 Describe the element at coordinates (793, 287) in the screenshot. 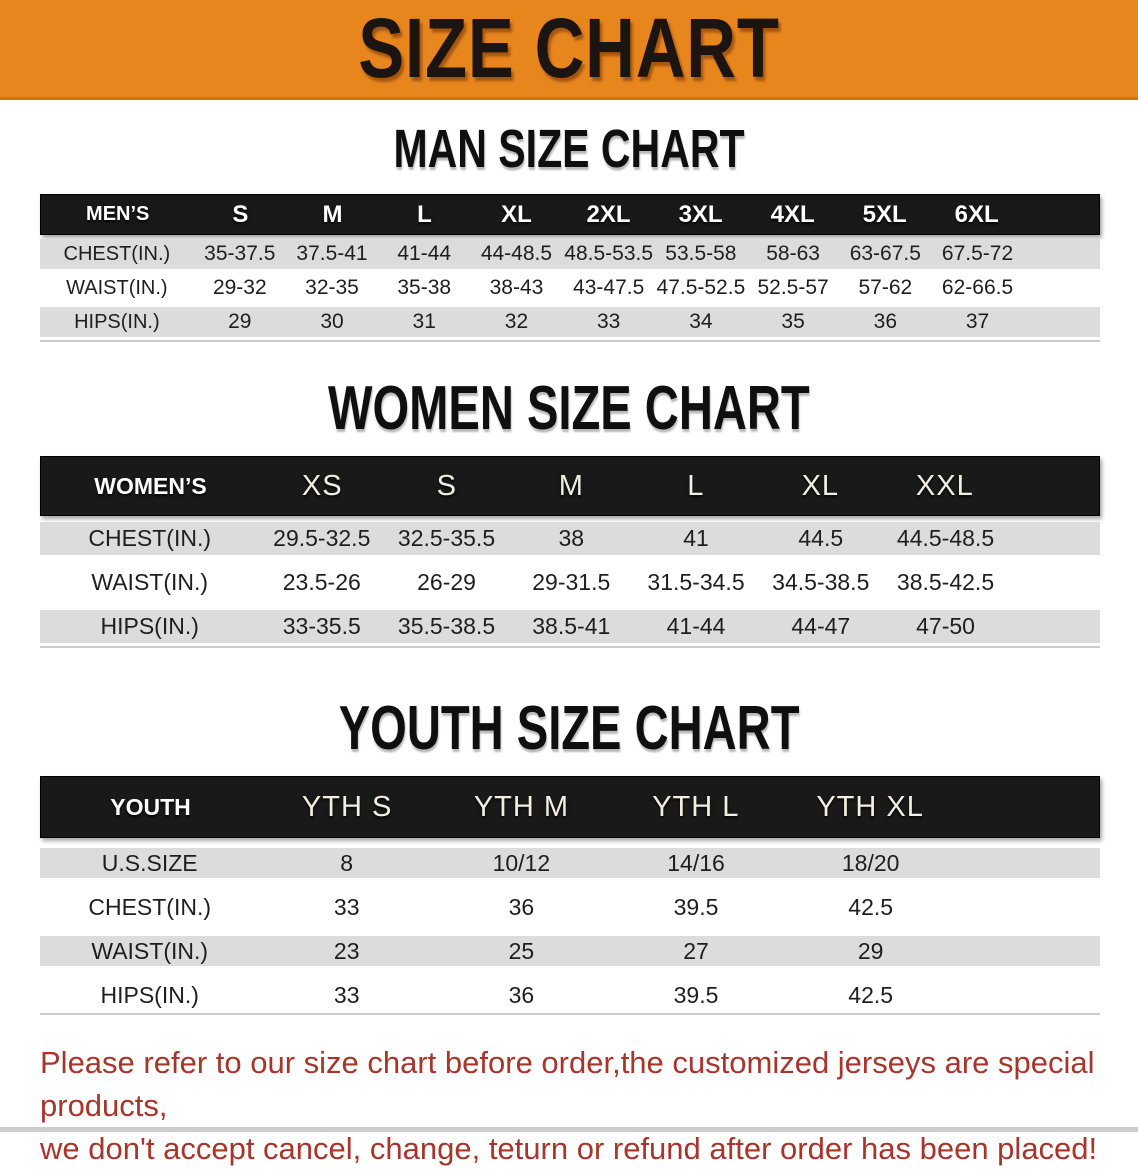

I see `value-cell: 52.5-57` at that location.